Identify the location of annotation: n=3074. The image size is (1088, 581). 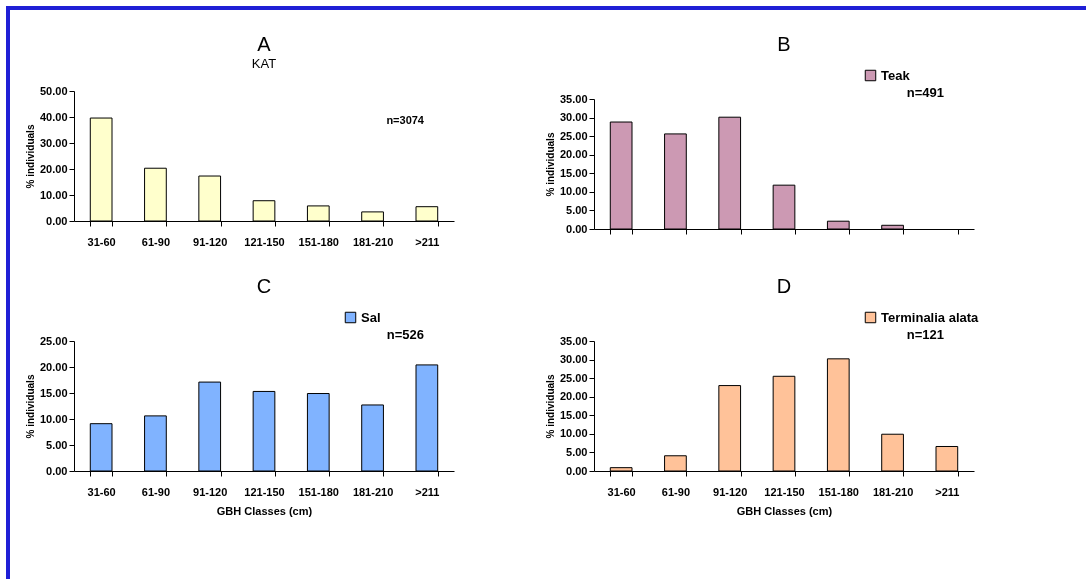
(405, 120).